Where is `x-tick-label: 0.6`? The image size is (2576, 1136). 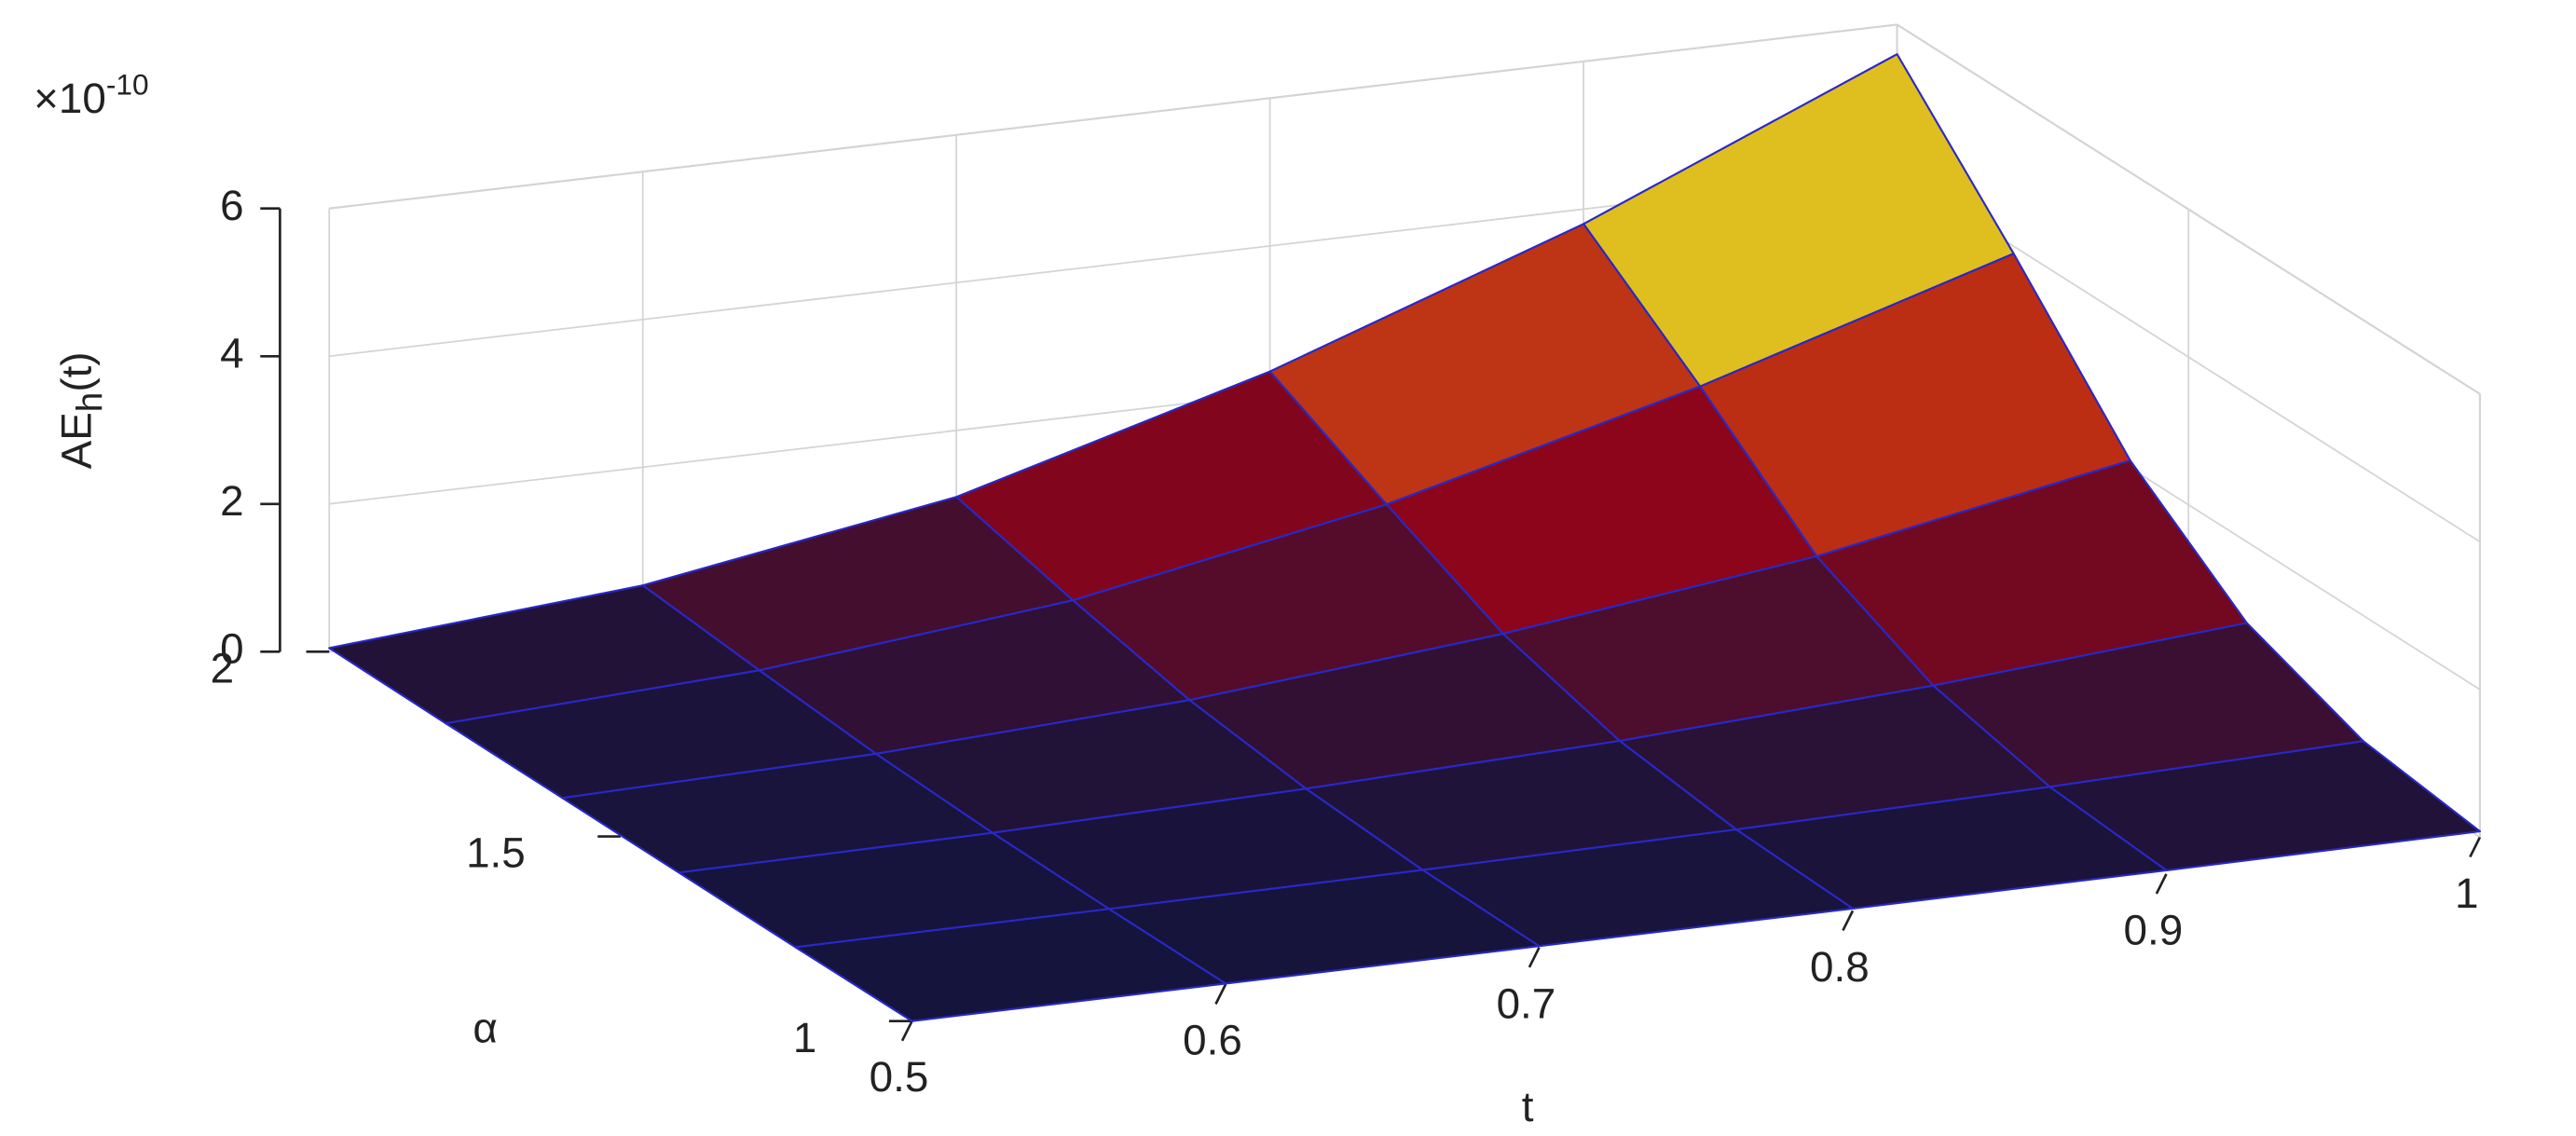
x-tick-label: 0.6 is located at coordinates (1212, 1040).